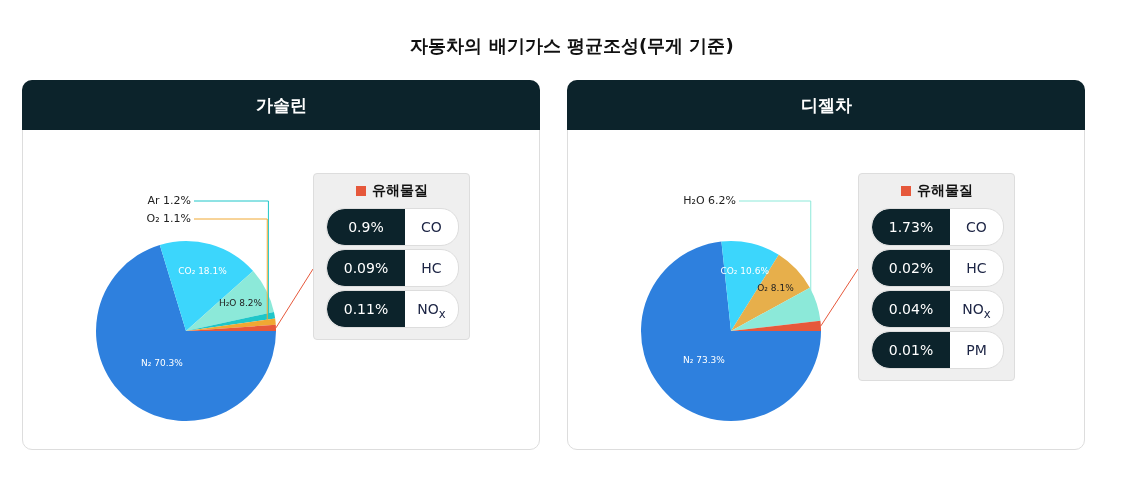  Describe the element at coordinates (976, 350) in the screenshot. I see `text: PM` at that location.